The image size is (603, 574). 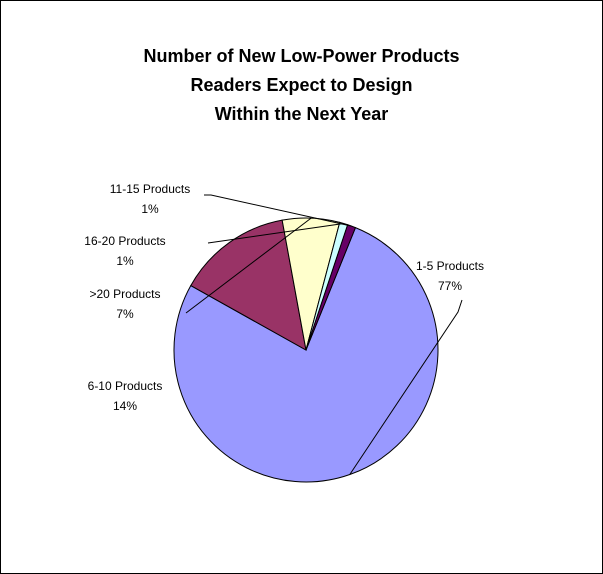 I want to click on slice-category-label: 11-15 Products, so click(x=150, y=189).